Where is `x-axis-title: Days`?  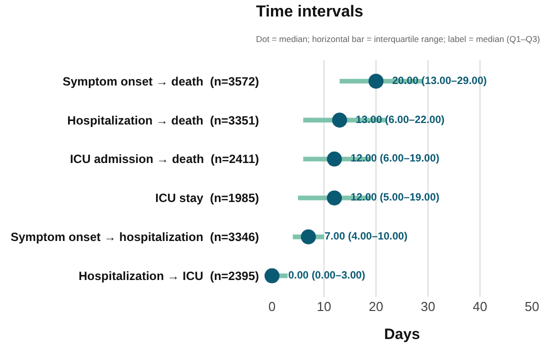 x-axis-title: Days is located at coordinates (402, 334).